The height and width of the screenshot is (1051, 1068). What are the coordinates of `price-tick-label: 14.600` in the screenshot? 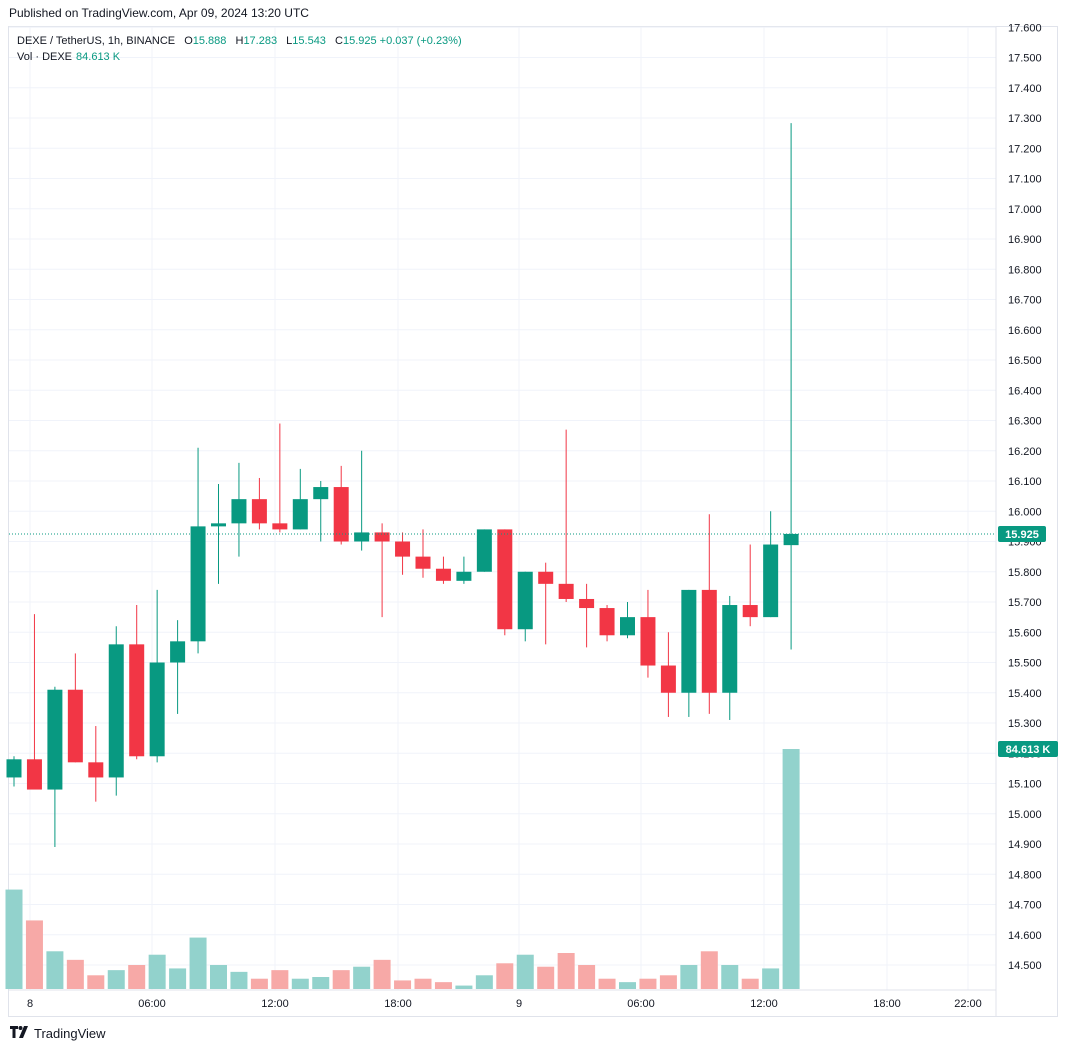 It's located at (1025, 936).